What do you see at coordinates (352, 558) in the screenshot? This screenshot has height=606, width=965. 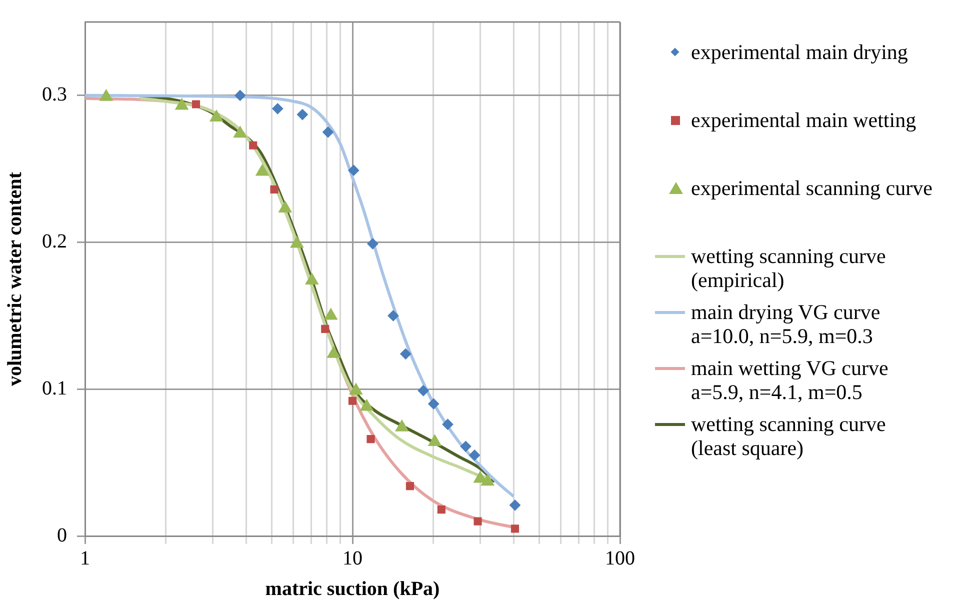 I see `x-tick-label: 10` at bounding box center [352, 558].